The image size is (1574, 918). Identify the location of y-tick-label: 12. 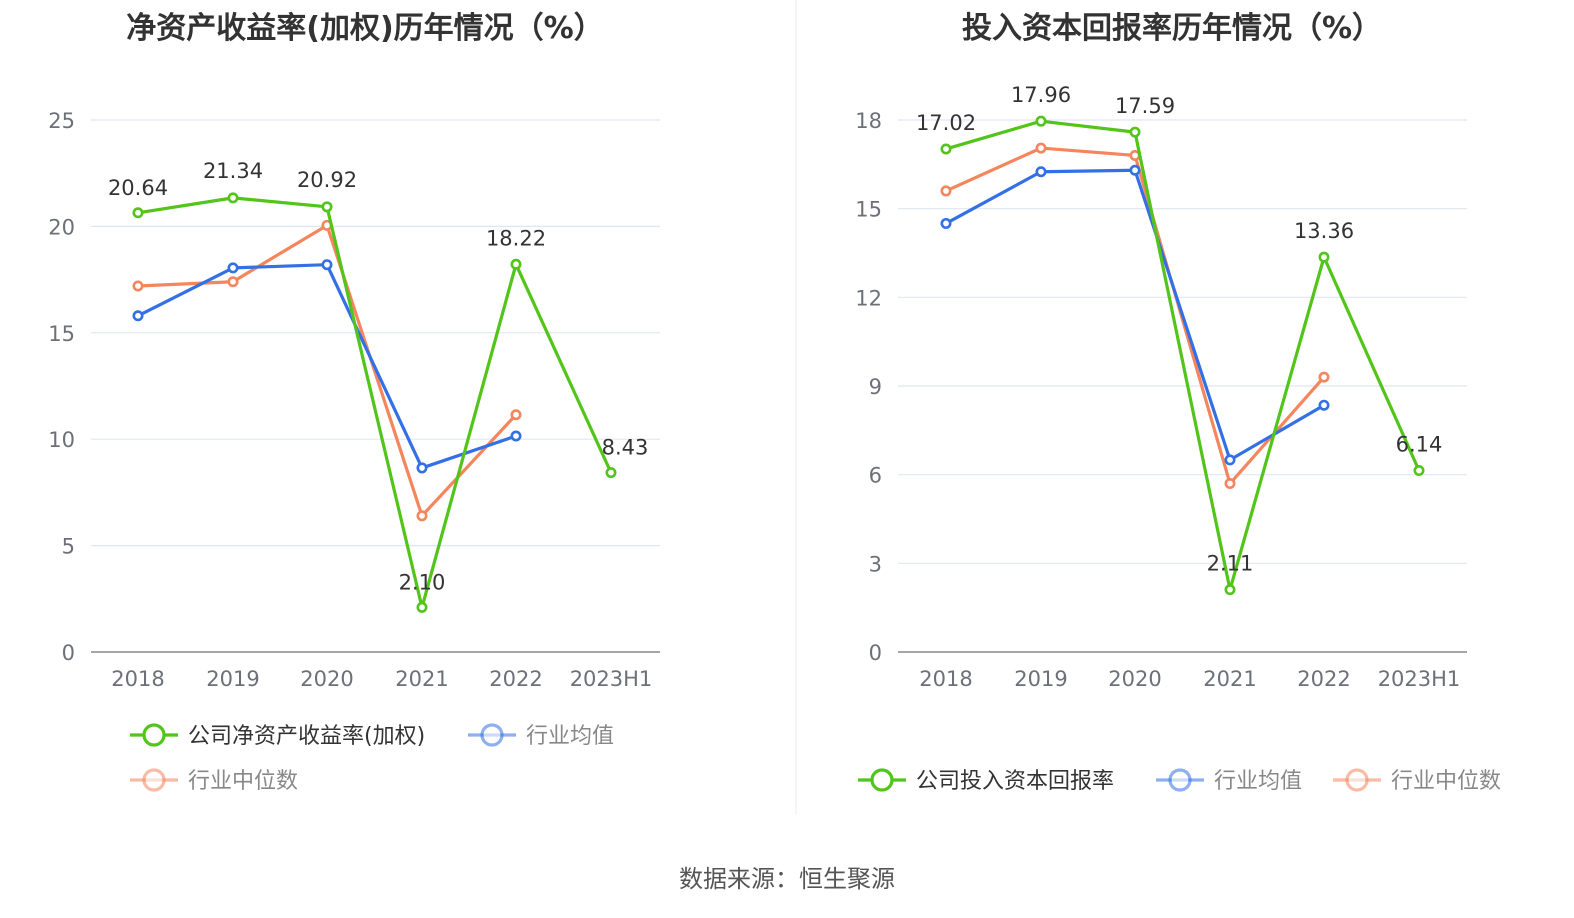
(868, 298).